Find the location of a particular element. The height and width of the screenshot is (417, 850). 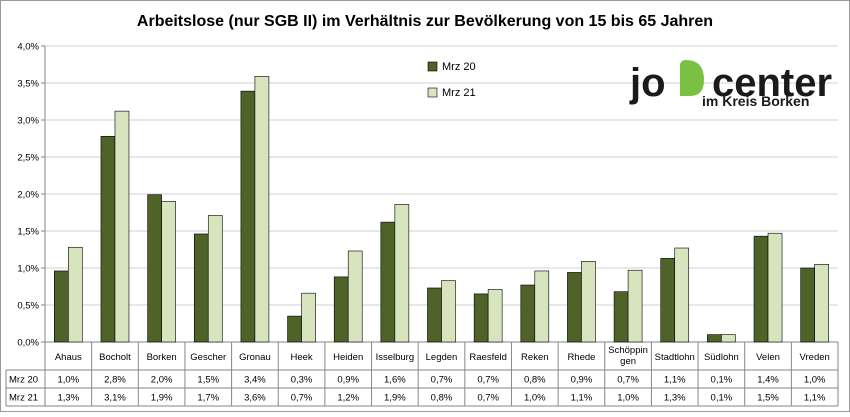

x-category-label: Reken is located at coordinates (534, 357).